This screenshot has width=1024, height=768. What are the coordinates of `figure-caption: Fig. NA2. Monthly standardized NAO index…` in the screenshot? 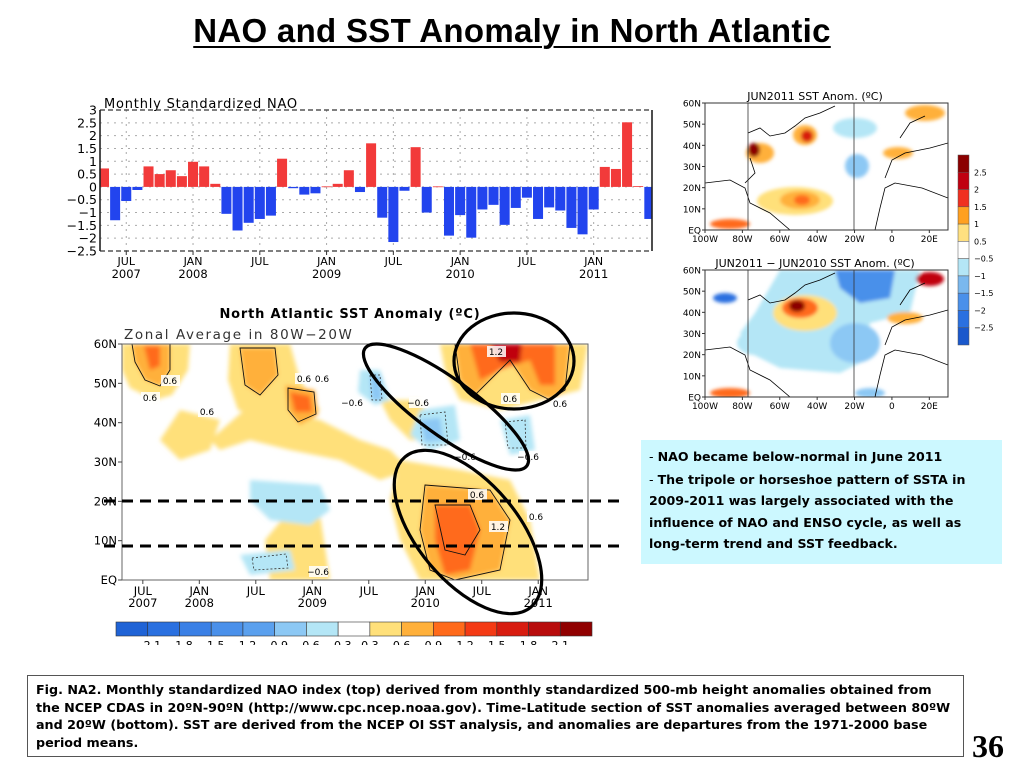 It's located at (495, 716).